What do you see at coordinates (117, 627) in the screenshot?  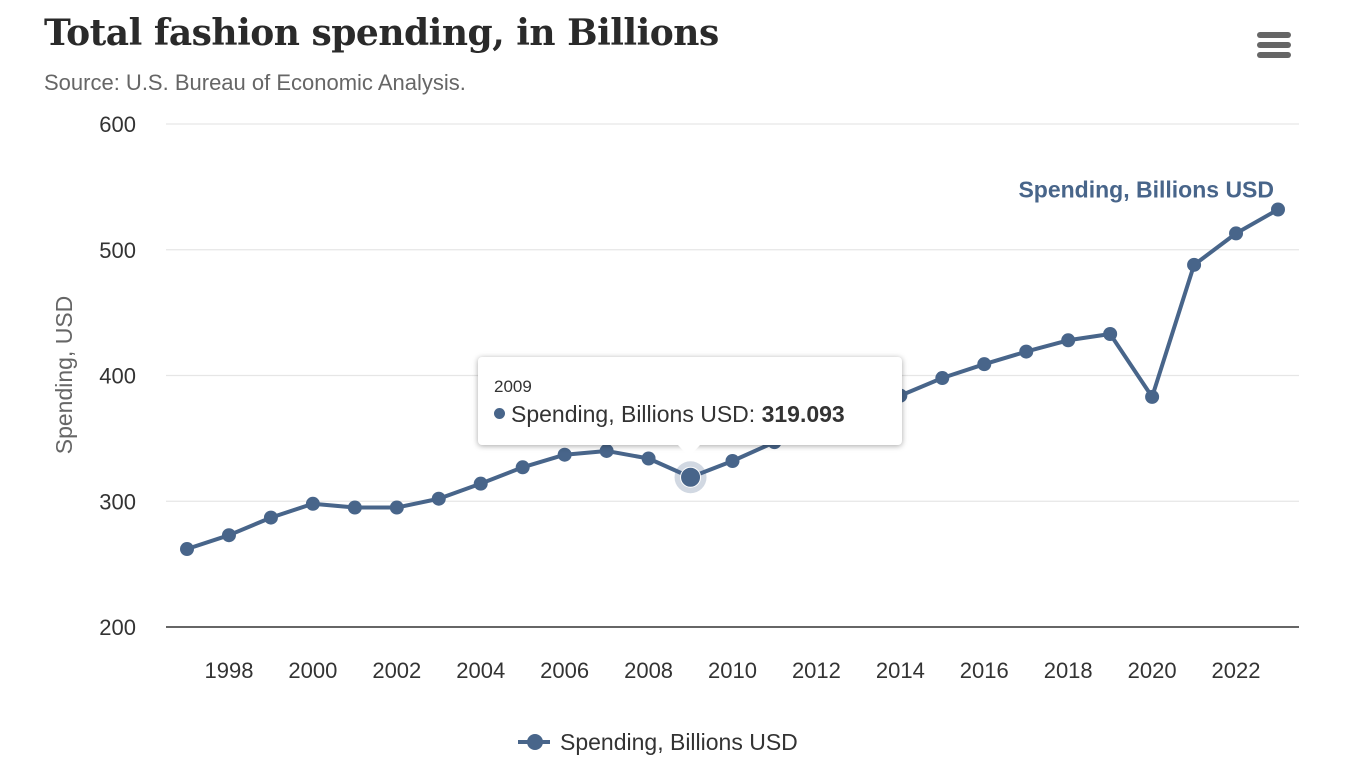 I see `y-tick-label: 200` at bounding box center [117, 627].